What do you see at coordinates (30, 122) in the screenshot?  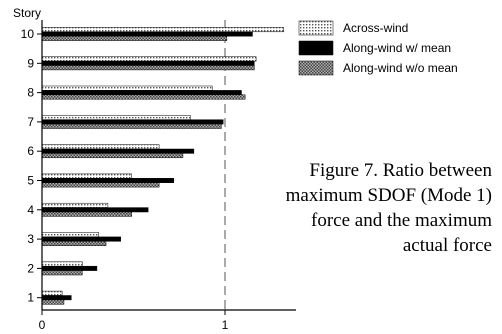 I see `y-tick-label-7: 7` at bounding box center [30, 122].